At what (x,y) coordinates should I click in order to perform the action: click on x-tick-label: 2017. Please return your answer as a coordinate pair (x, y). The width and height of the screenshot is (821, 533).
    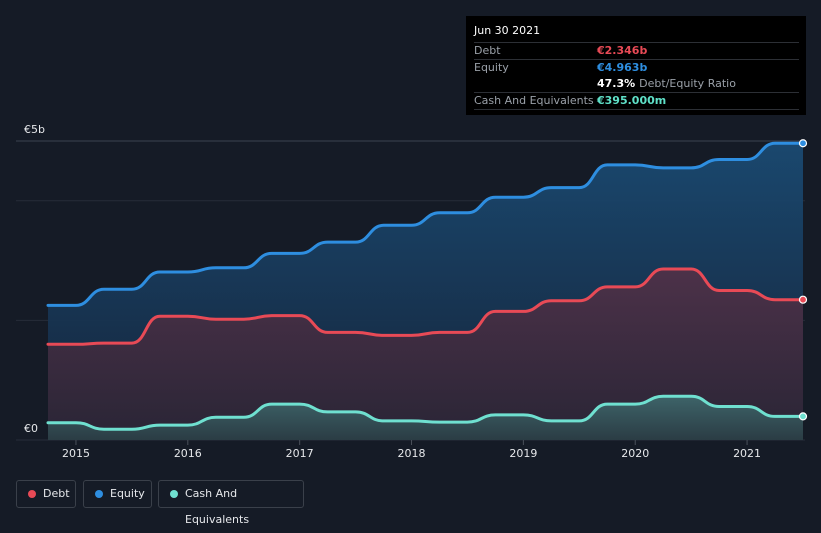
    Looking at the image, I should click on (300, 453).